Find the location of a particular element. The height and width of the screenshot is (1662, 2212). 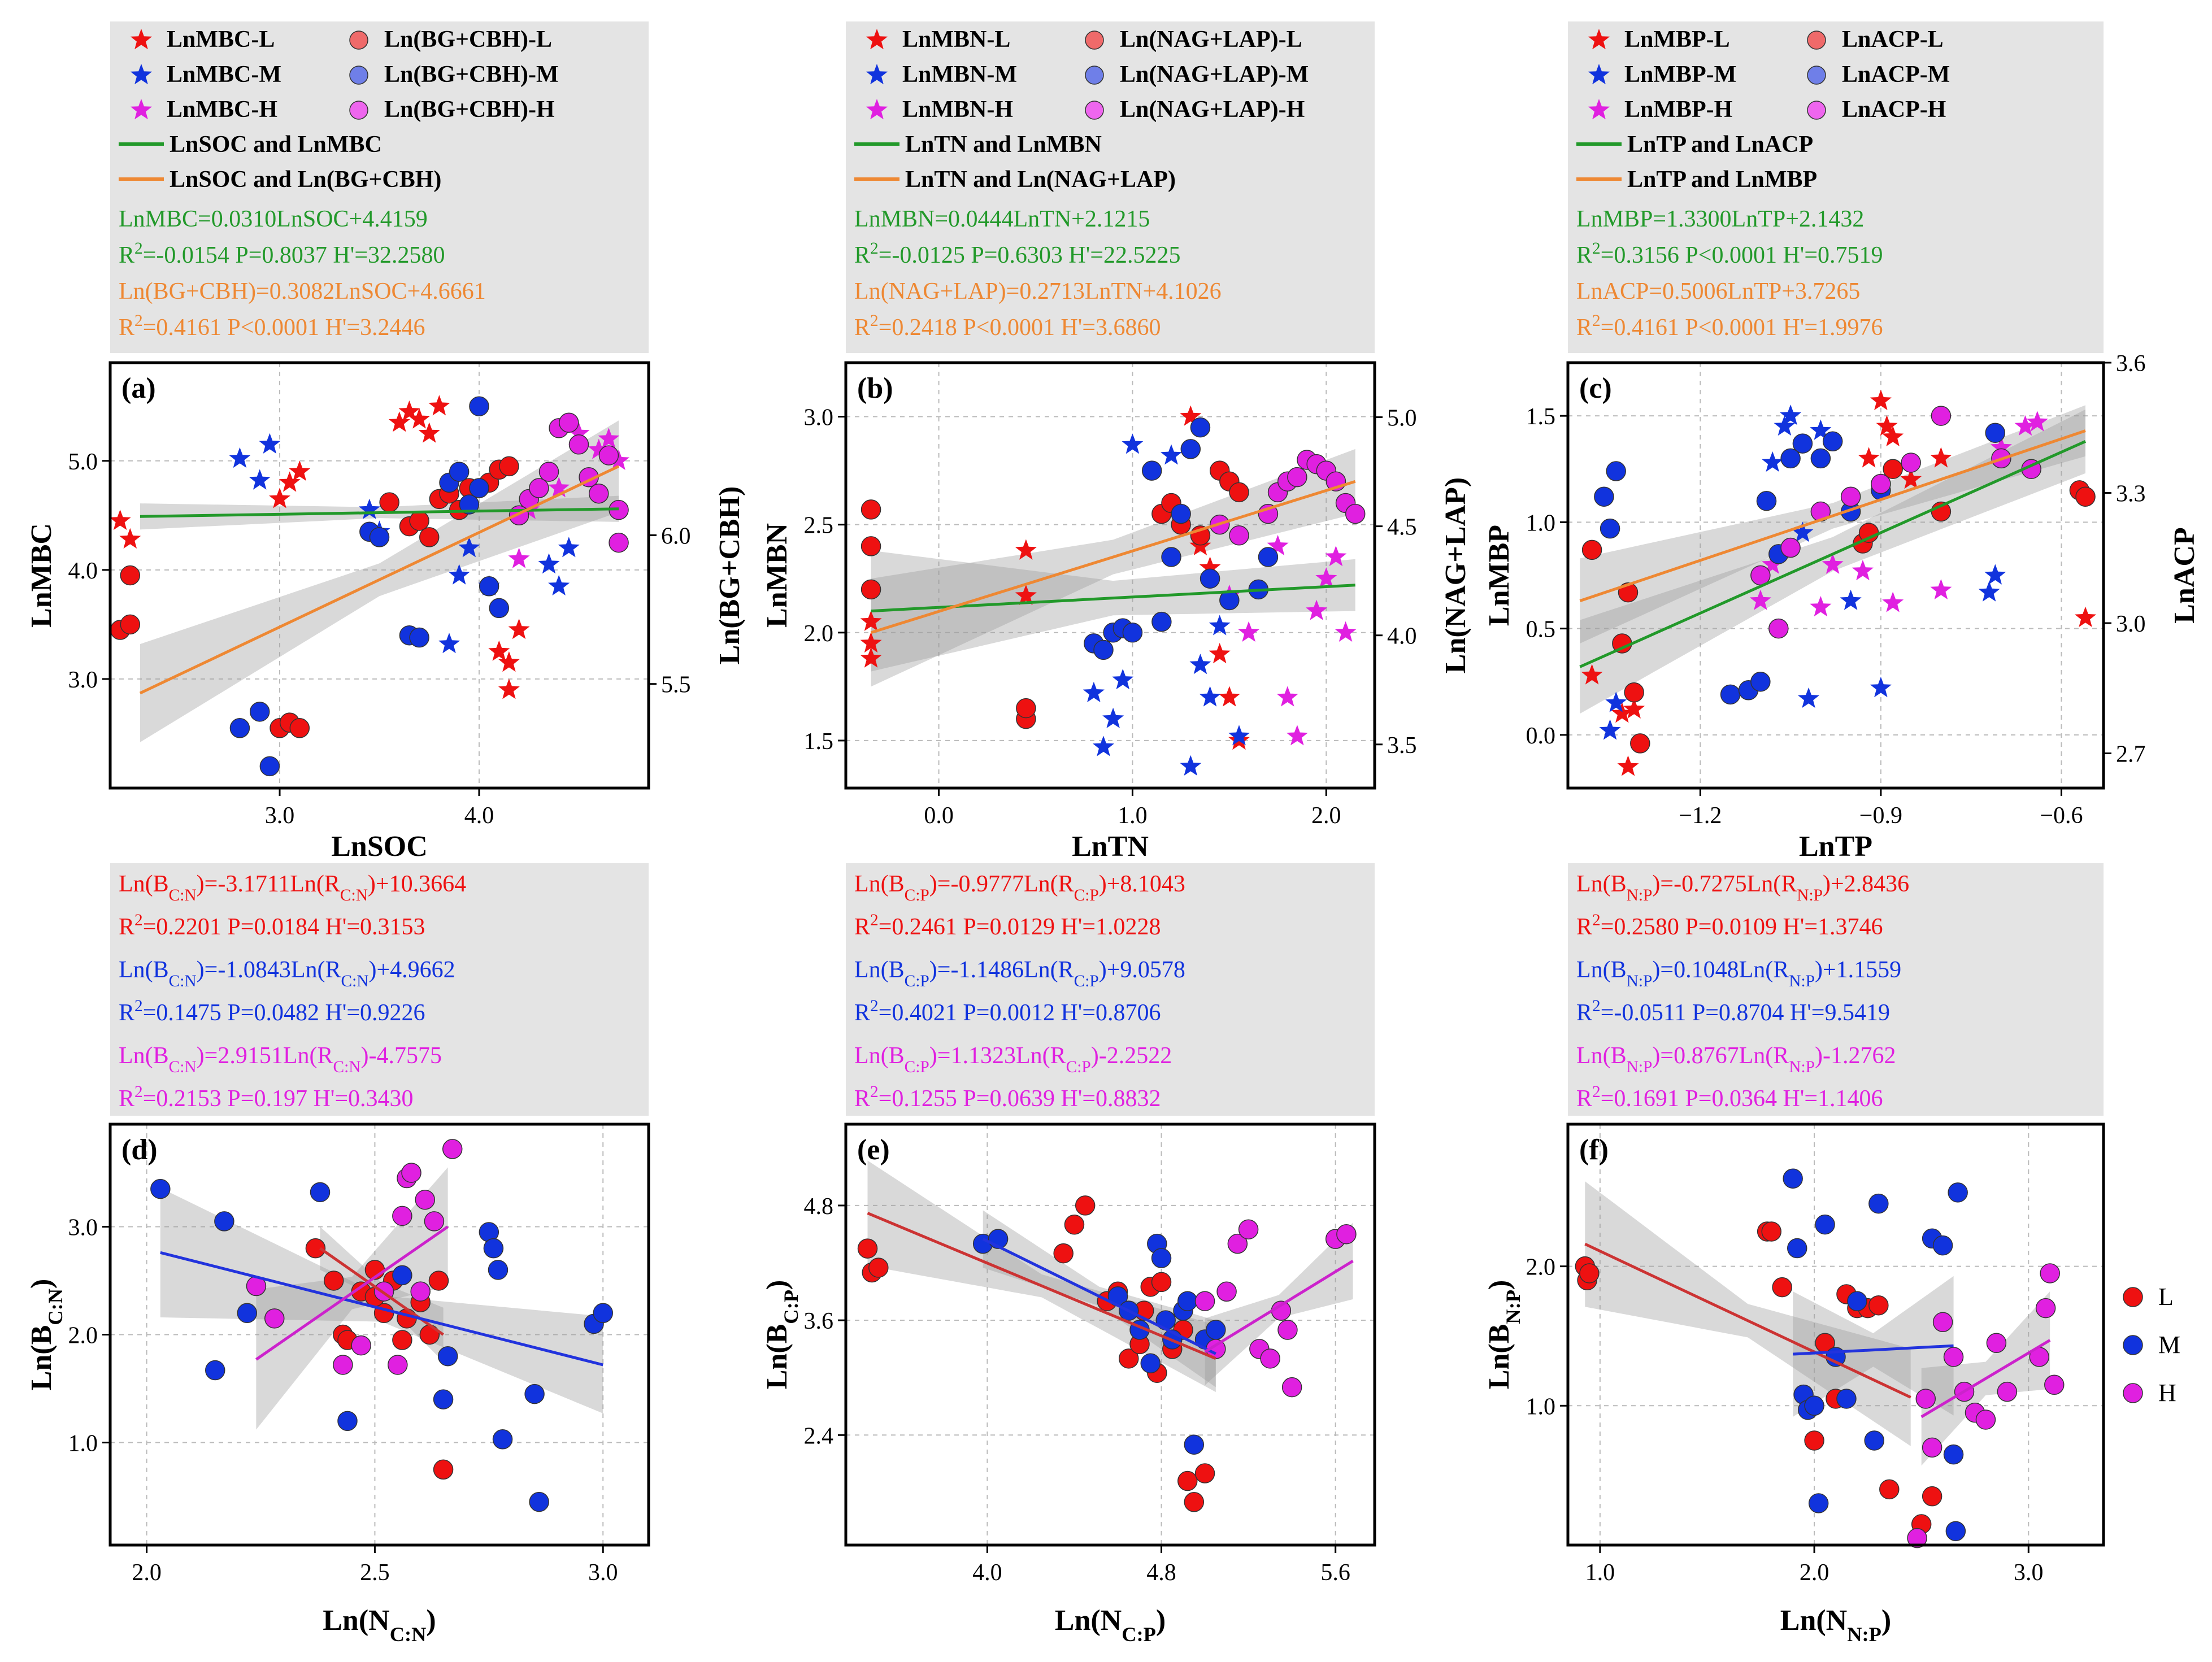

equation-text: R2=0.2461 P=0.0129 H'=1.0228 is located at coordinates (1007, 925).